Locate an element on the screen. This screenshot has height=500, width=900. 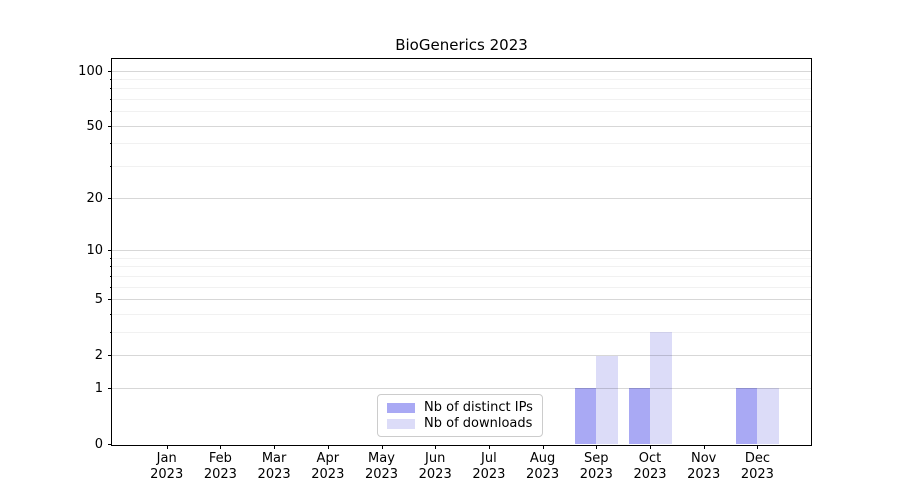
x-tick-label-jan: Jan 2023 is located at coordinates (167, 466).